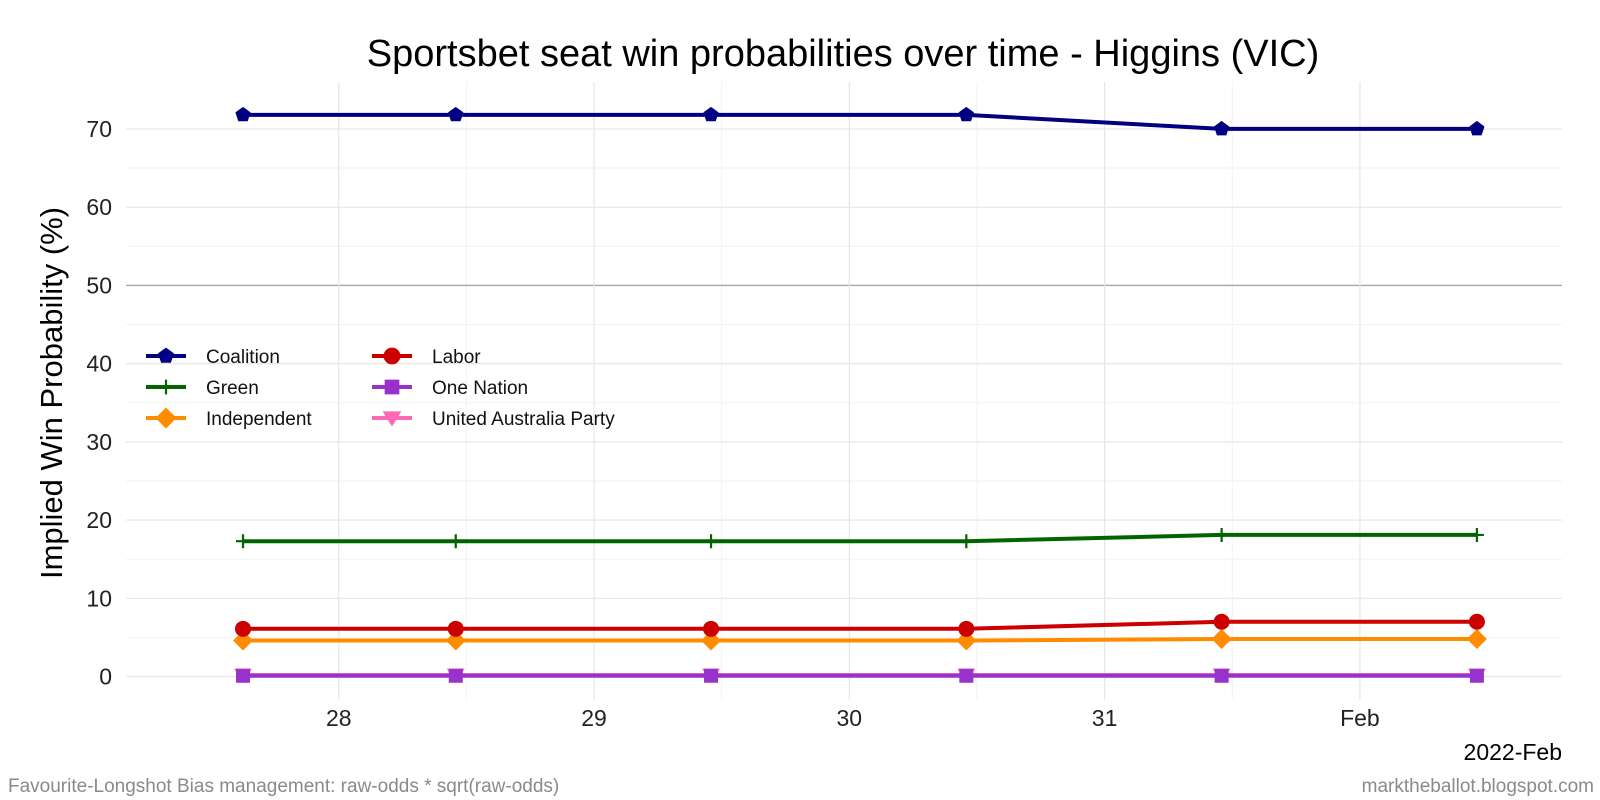 The width and height of the screenshot is (1600, 800). I want to click on legend-label: One Nation, so click(480, 388).